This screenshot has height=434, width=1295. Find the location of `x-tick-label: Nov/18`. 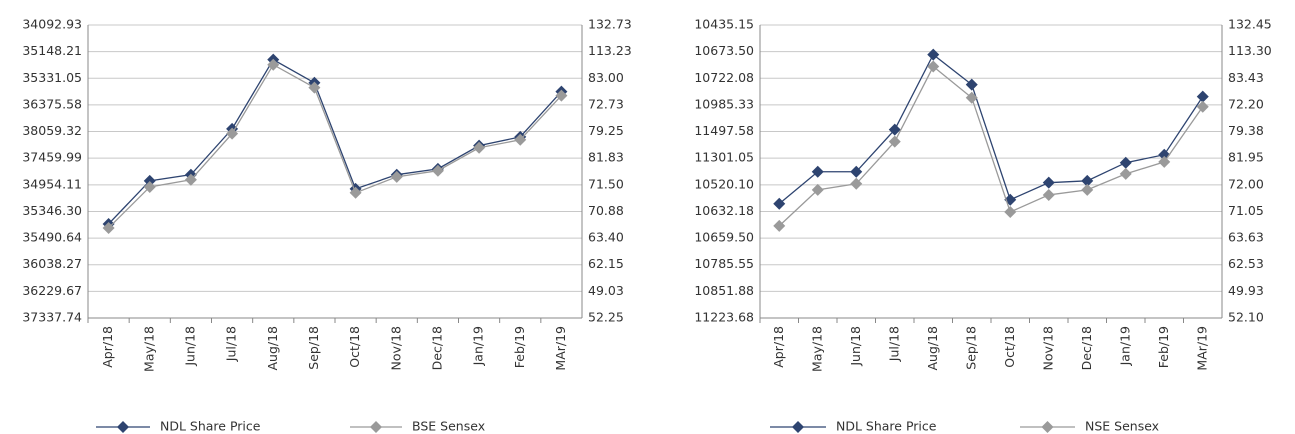

x-tick-label: Nov/18 is located at coordinates (395, 348).